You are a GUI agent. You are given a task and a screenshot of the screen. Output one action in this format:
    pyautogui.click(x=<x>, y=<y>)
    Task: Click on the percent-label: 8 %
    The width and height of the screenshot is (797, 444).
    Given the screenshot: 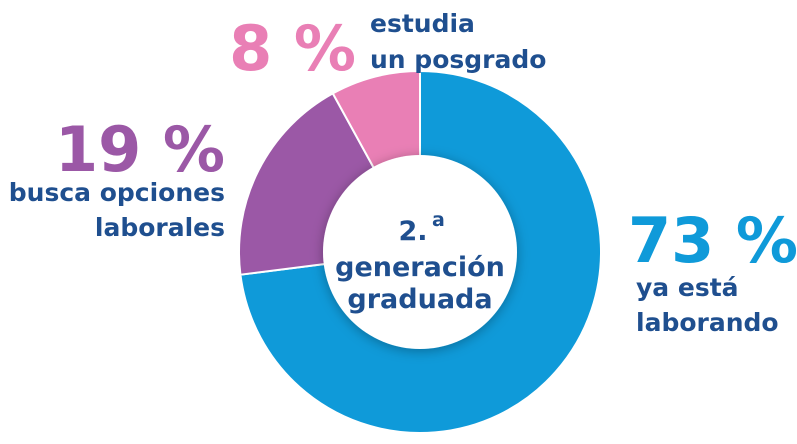 What is the action you would take?
    pyautogui.click(x=292, y=48)
    